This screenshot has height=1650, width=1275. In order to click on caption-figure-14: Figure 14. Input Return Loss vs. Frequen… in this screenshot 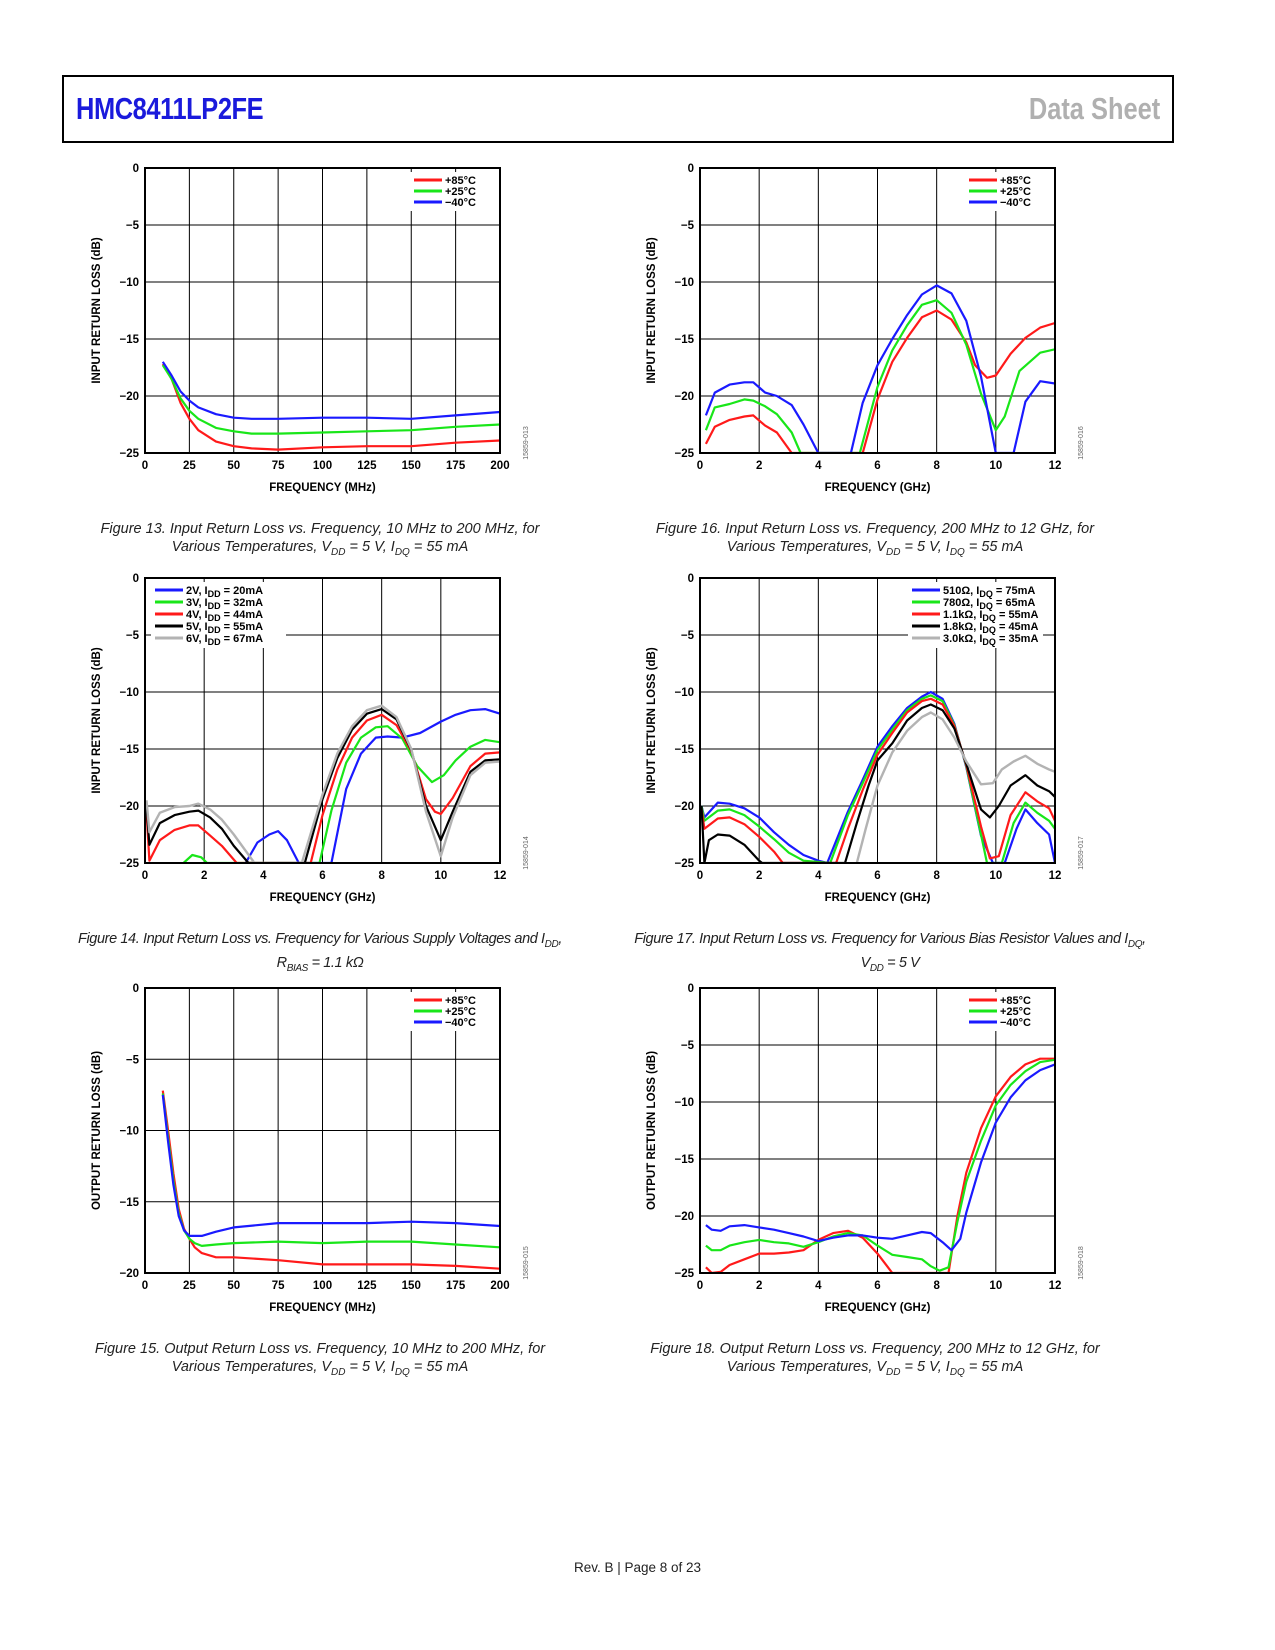, I will do `click(320, 952)`.